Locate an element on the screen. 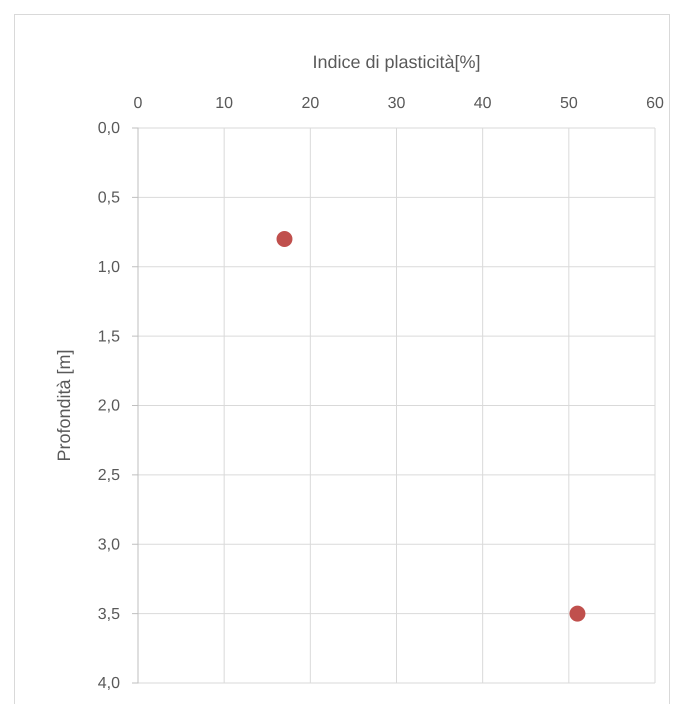  y-tick-label: 4,0 is located at coordinates (109, 683).